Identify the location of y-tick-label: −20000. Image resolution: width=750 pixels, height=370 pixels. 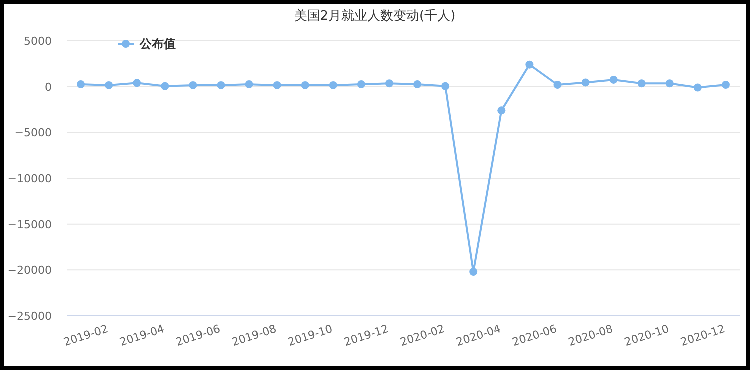
(30, 271).